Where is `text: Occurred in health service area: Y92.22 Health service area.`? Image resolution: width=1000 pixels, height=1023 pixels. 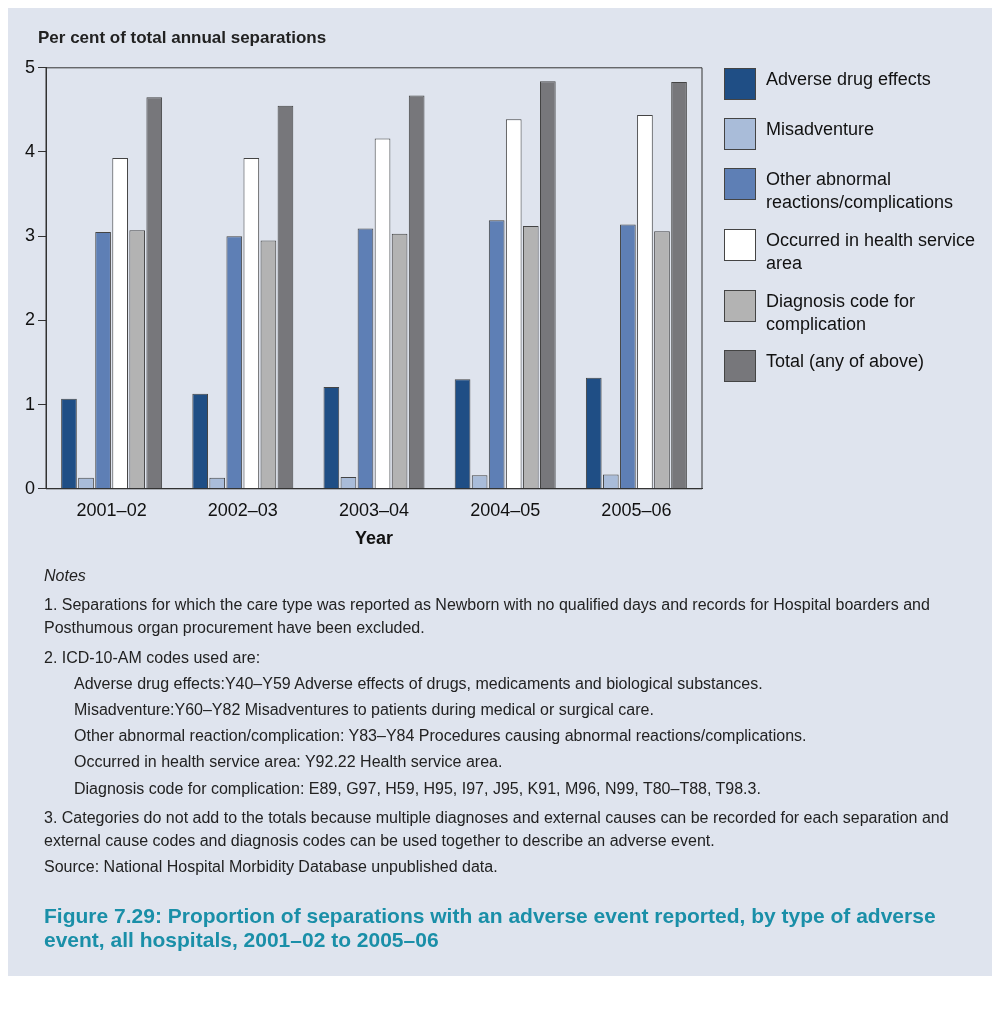 text: Occurred in health service area: Y92.22 Health service area. is located at coordinates (289, 762).